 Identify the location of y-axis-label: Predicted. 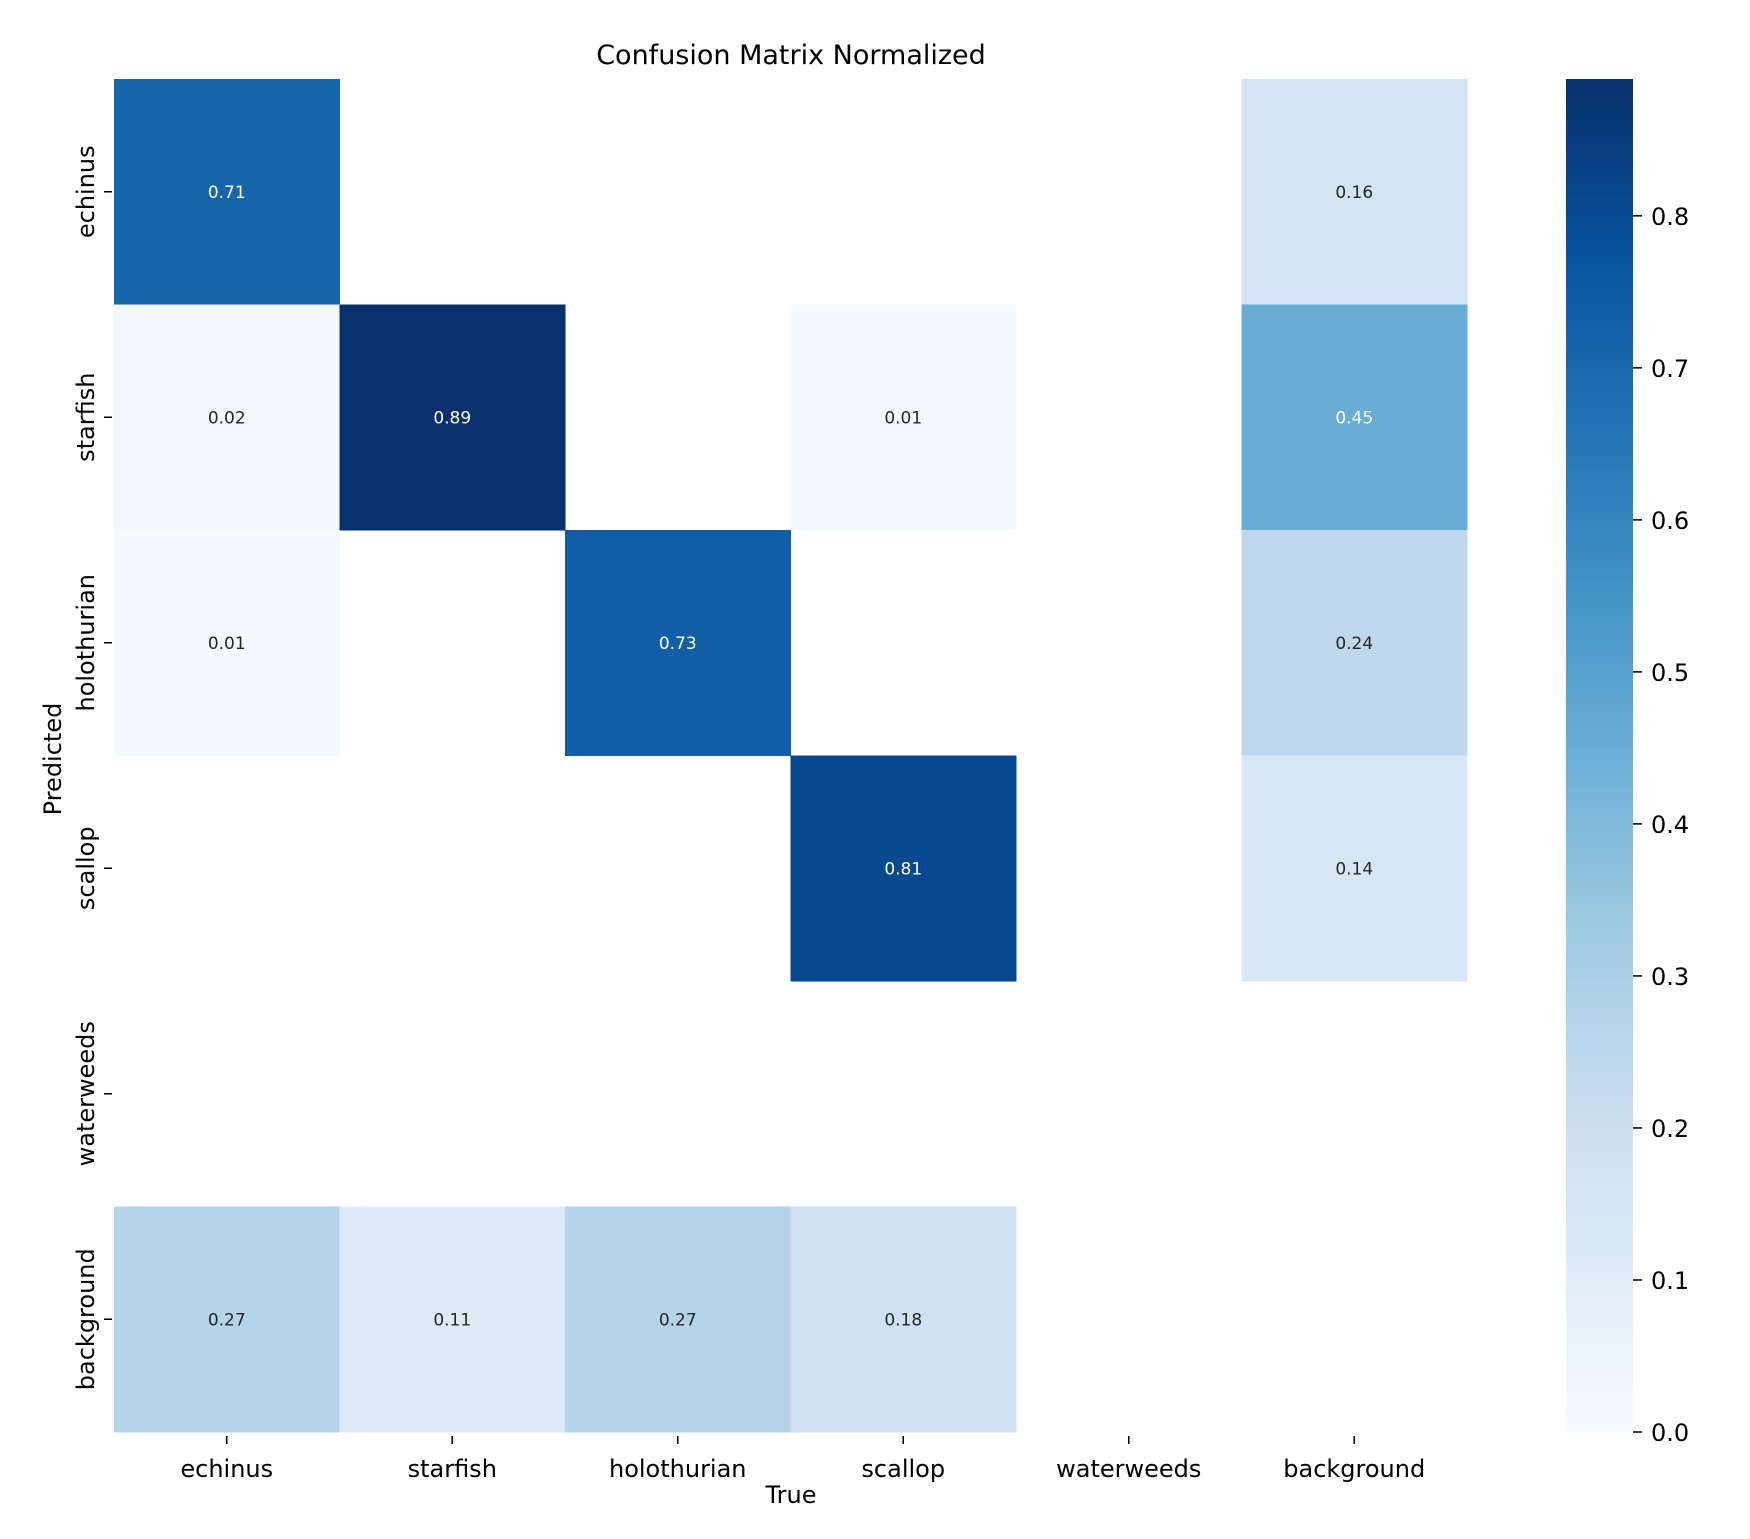
(53, 759).